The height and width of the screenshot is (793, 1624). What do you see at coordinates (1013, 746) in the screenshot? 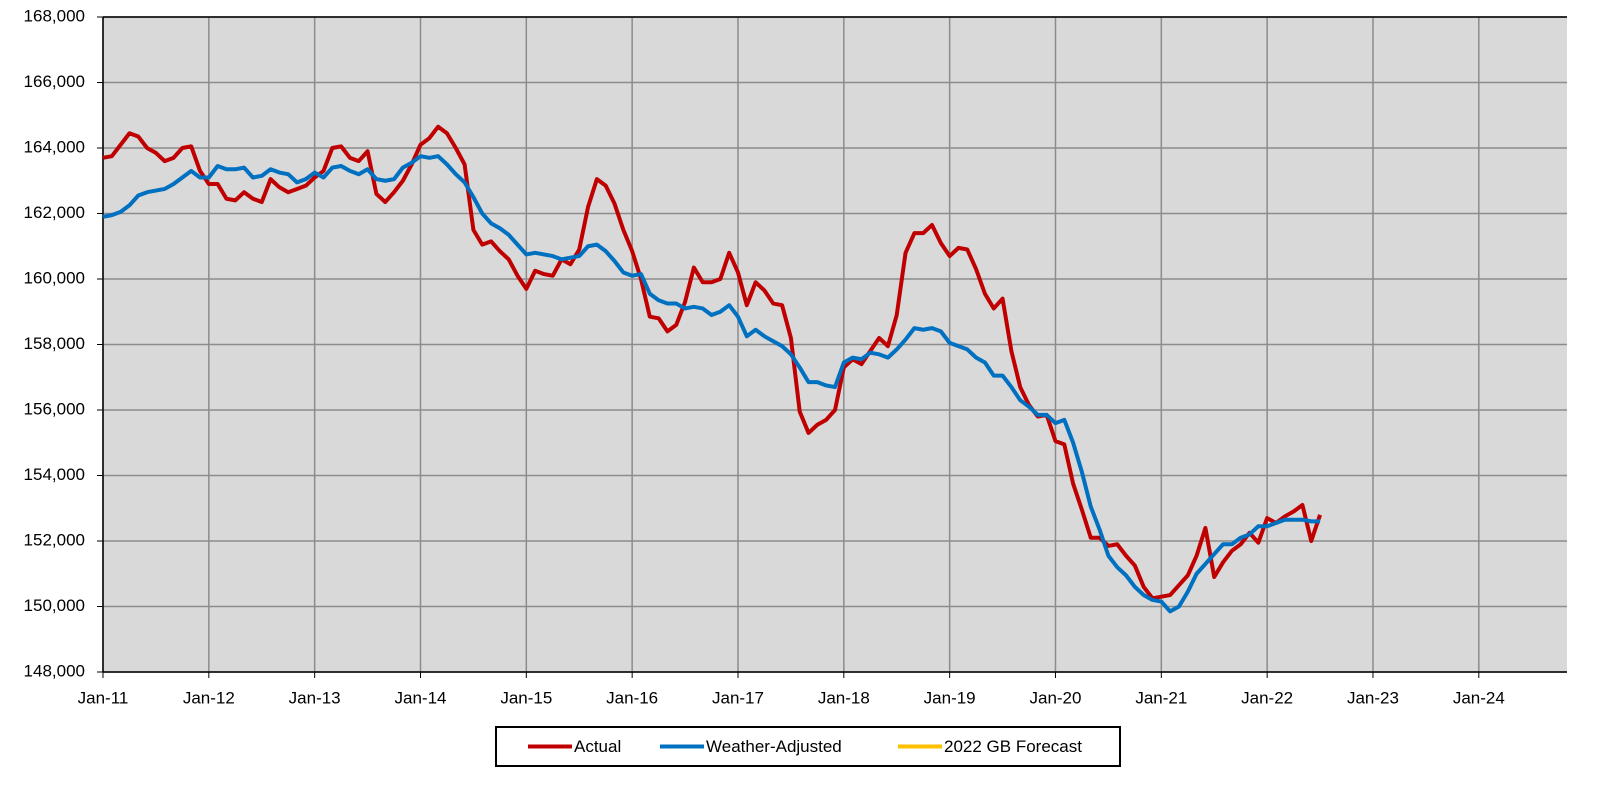
I see `legend-label: 2022 GB Forecast` at bounding box center [1013, 746].